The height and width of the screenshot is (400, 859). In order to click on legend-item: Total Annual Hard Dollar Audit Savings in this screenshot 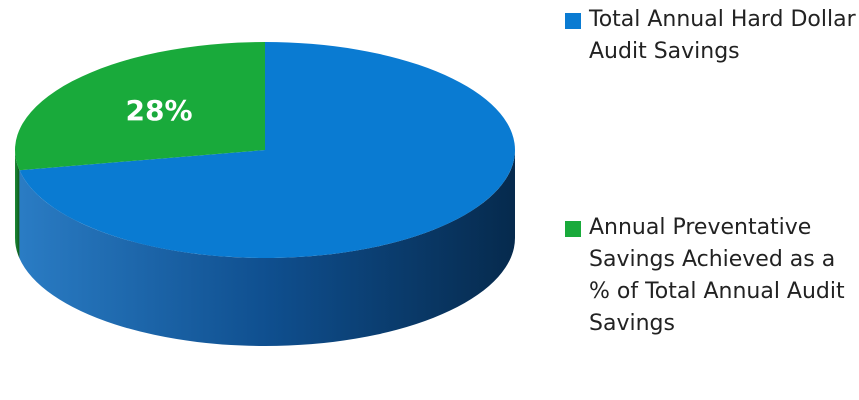, I will do `click(711, 36)`.